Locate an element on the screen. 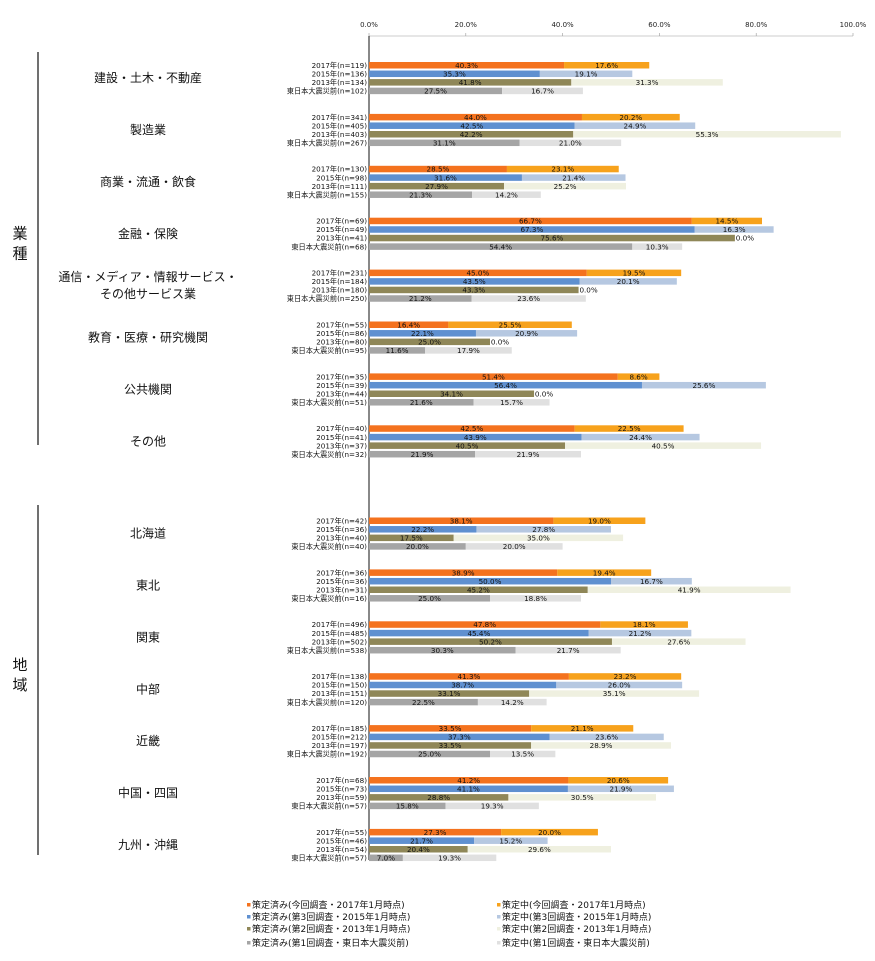  value-label-wip: 35.1% is located at coordinates (614, 693).